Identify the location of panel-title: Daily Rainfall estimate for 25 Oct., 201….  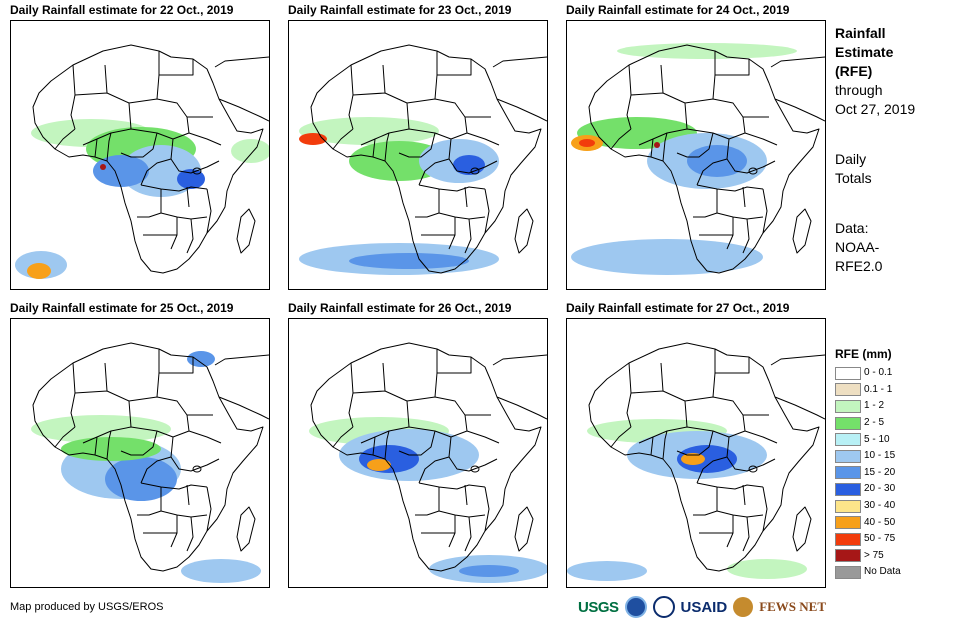
(122, 308).